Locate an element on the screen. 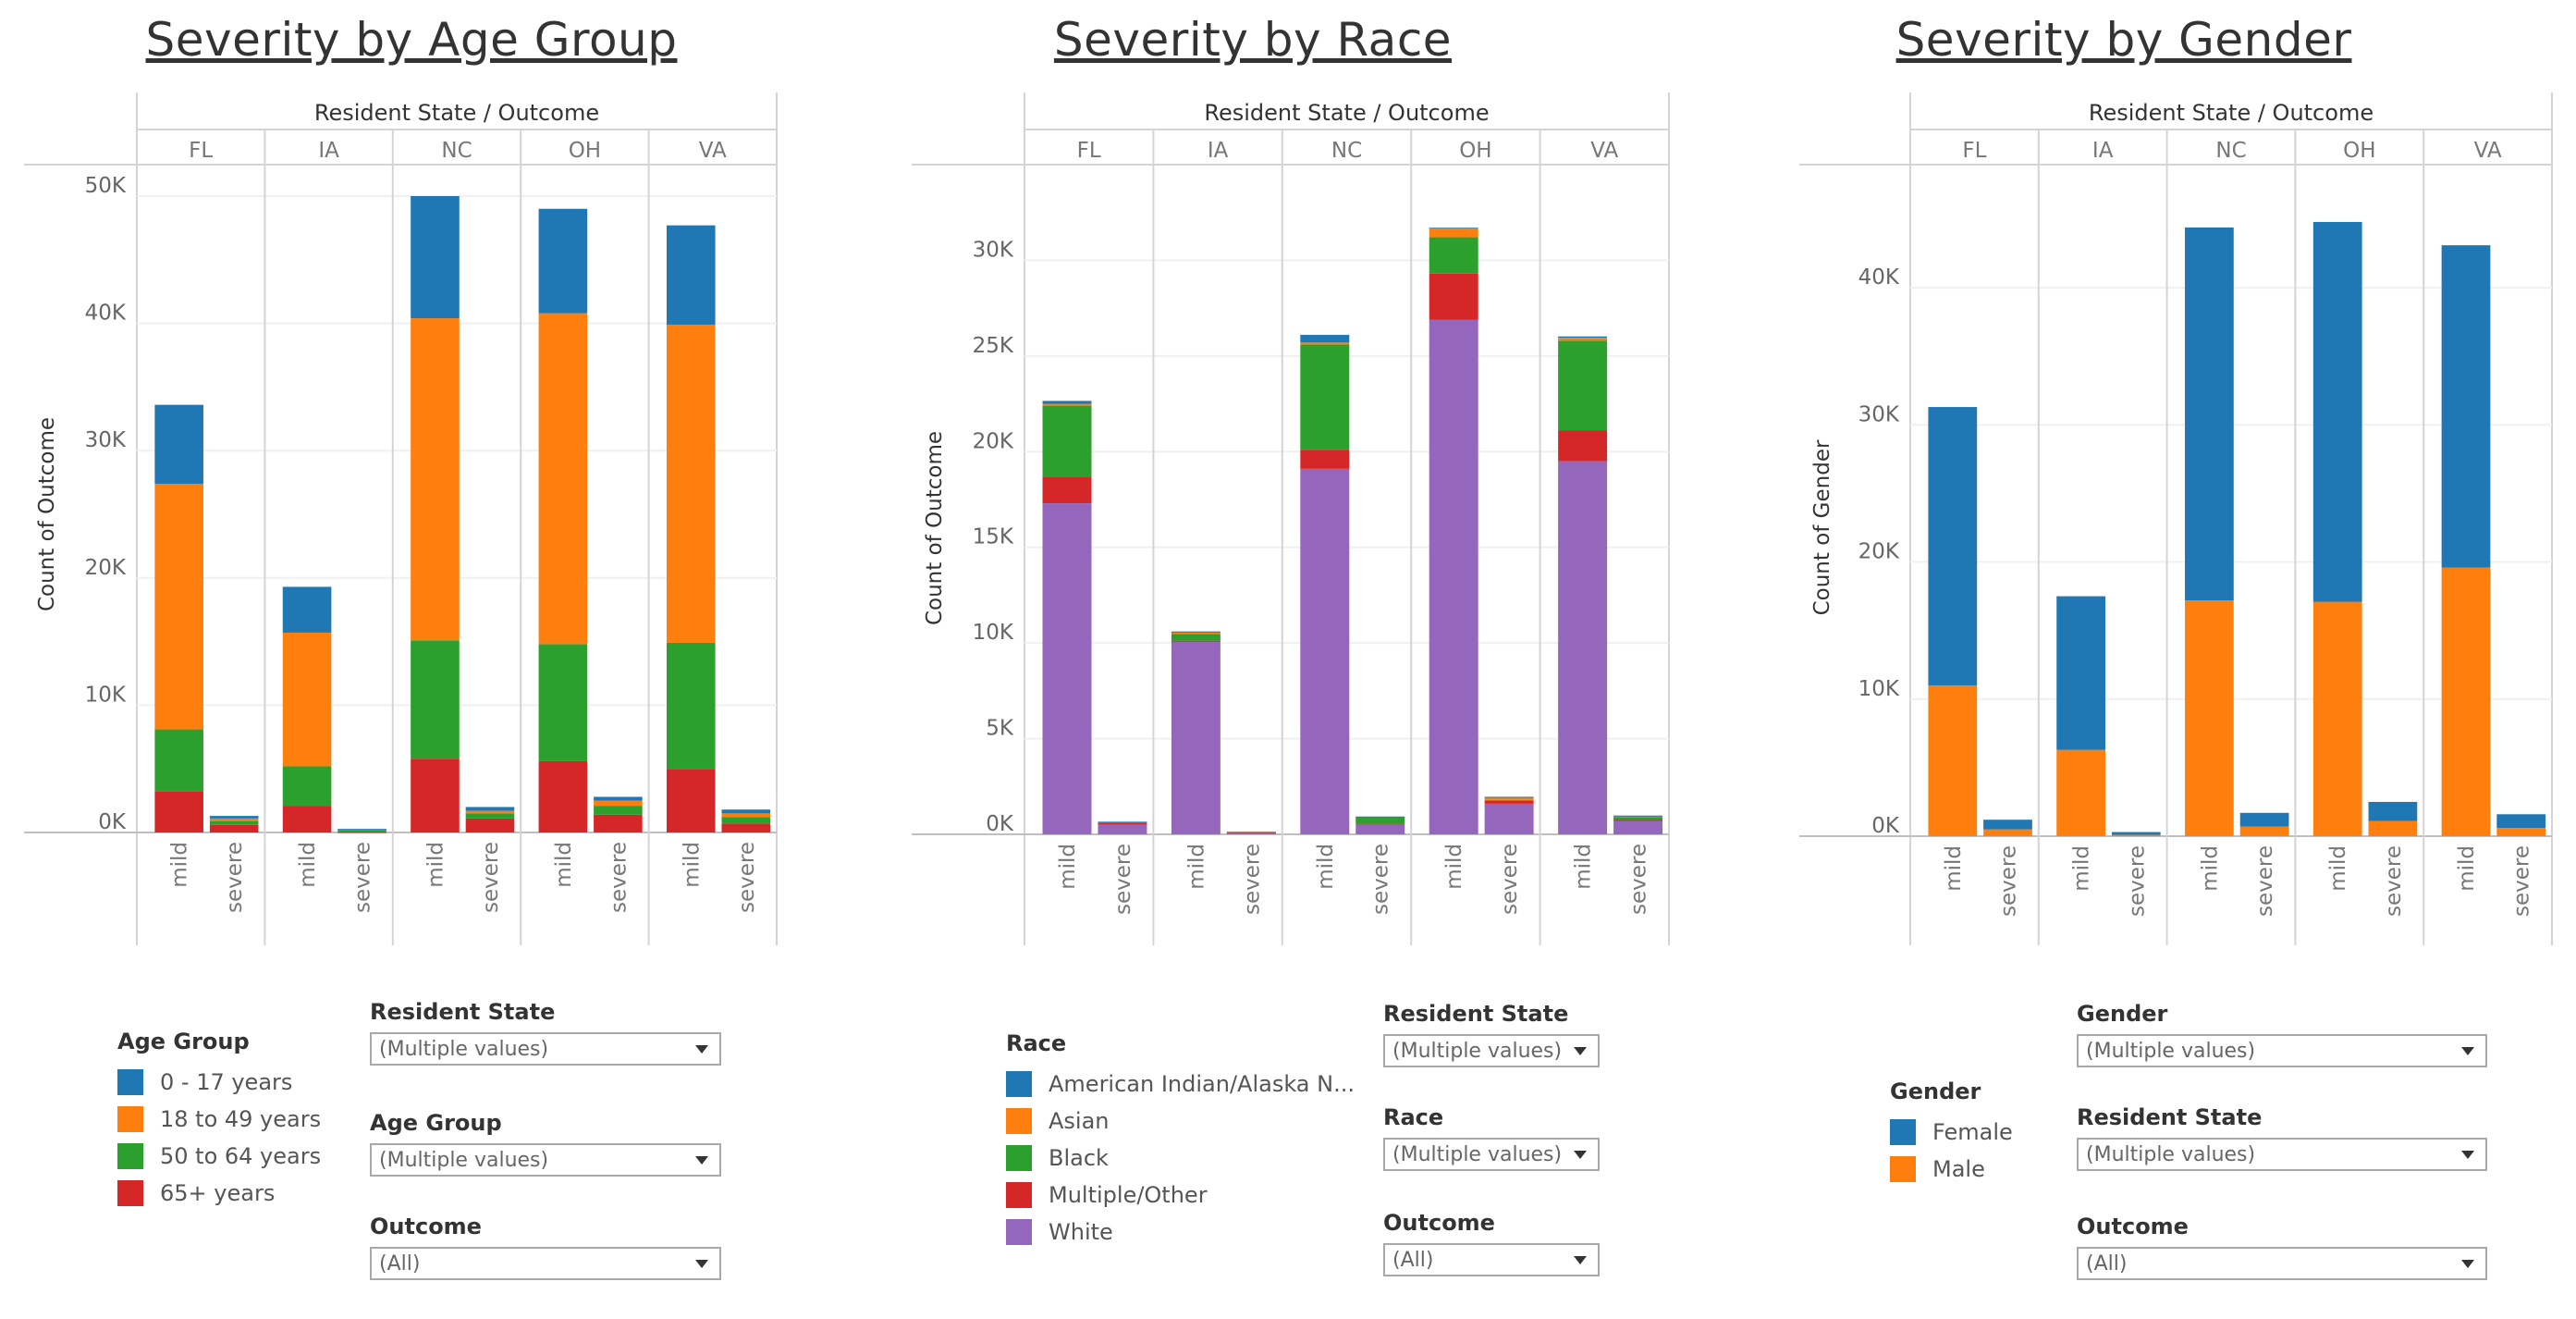 The width and height of the screenshot is (2576, 1319). filter-age-group: Age Group (Multiple values) is located at coordinates (546, 1143).